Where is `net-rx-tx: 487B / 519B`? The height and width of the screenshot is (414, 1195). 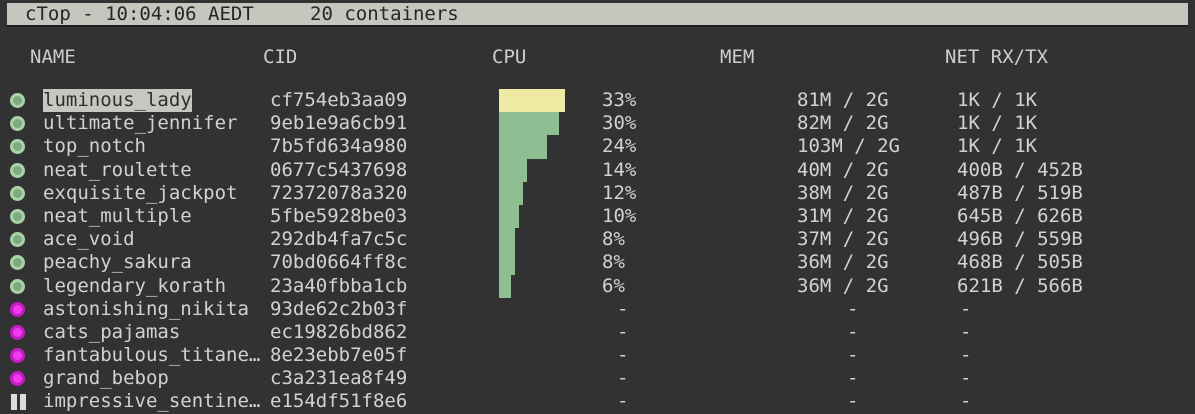 net-rx-tx: 487B / 519B is located at coordinates (1020, 192).